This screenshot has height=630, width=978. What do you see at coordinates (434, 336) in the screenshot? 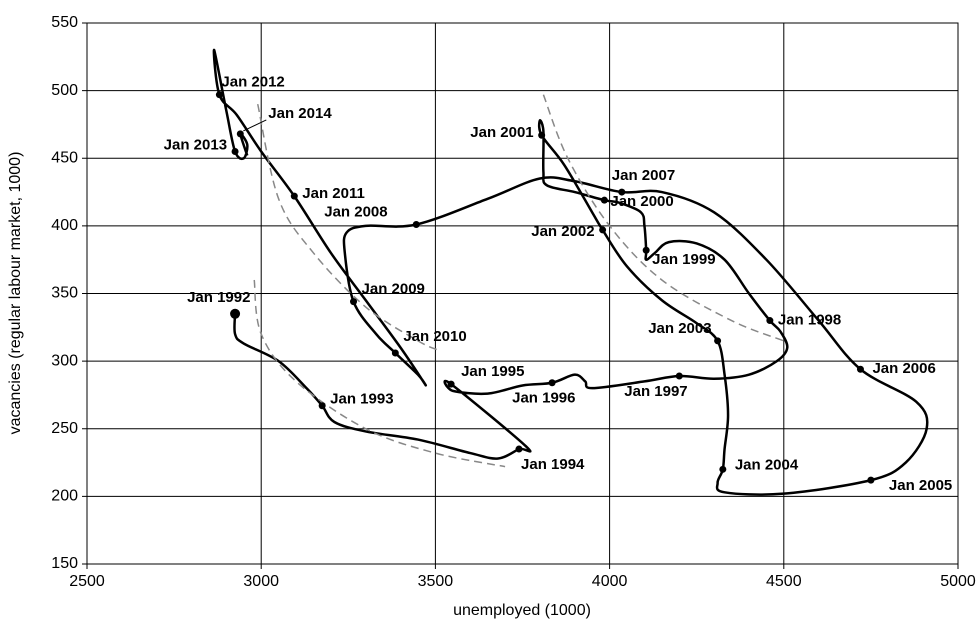
I see `point-label: Jan 2010` at bounding box center [434, 336].